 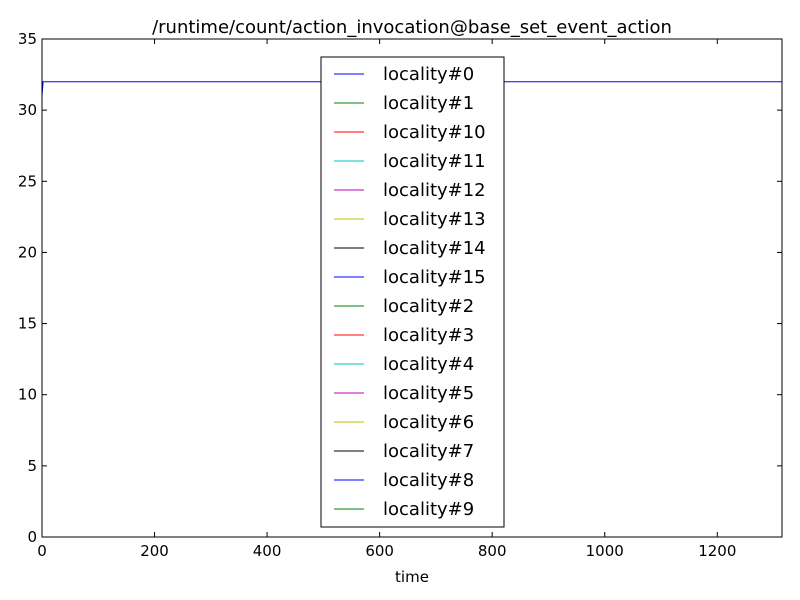 What do you see at coordinates (428, 74) in the screenshot?
I see `legend-label-0: locality#0` at bounding box center [428, 74].